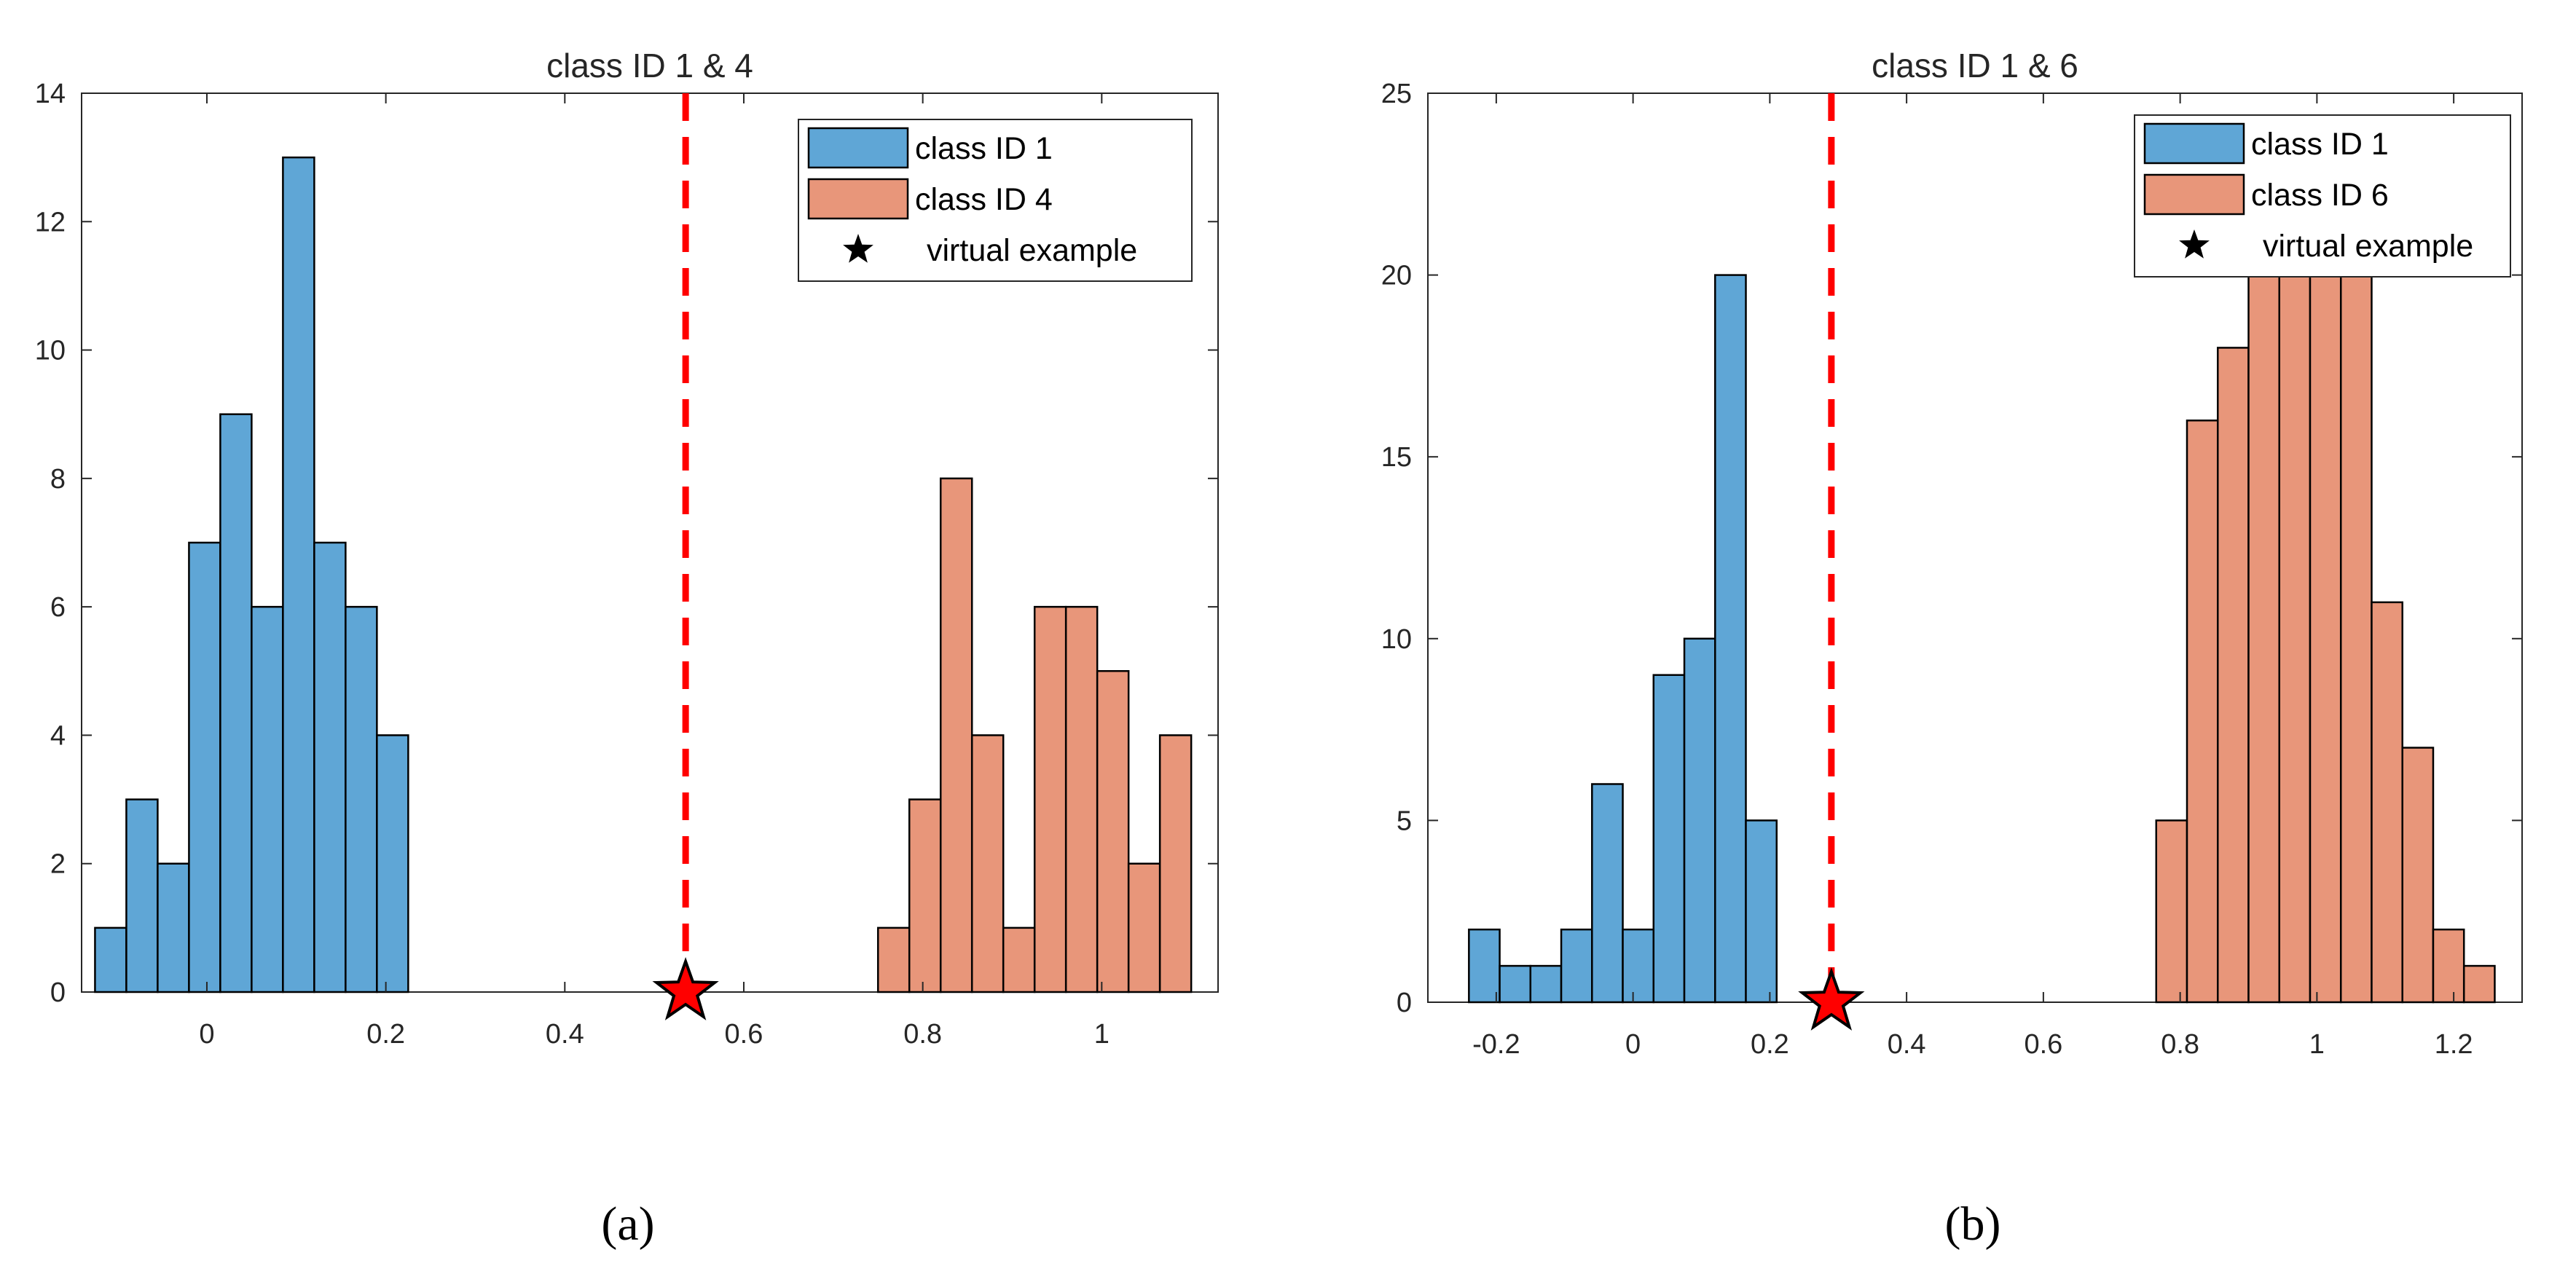 The width and height of the screenshot is (2576, 1279). Describe the element at coordinates (649, 65) in the screenshot. I see `chart-title: class ID 1 & 4` at that location.